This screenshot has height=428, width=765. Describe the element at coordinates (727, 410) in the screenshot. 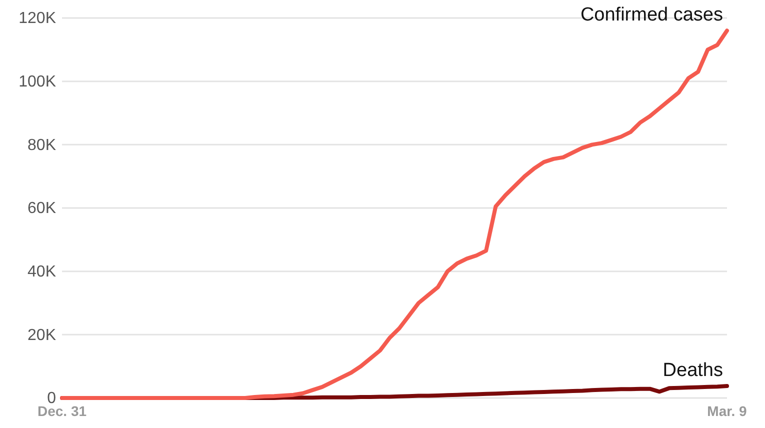

I see `x-tick-label: Mar. 9` at that location.